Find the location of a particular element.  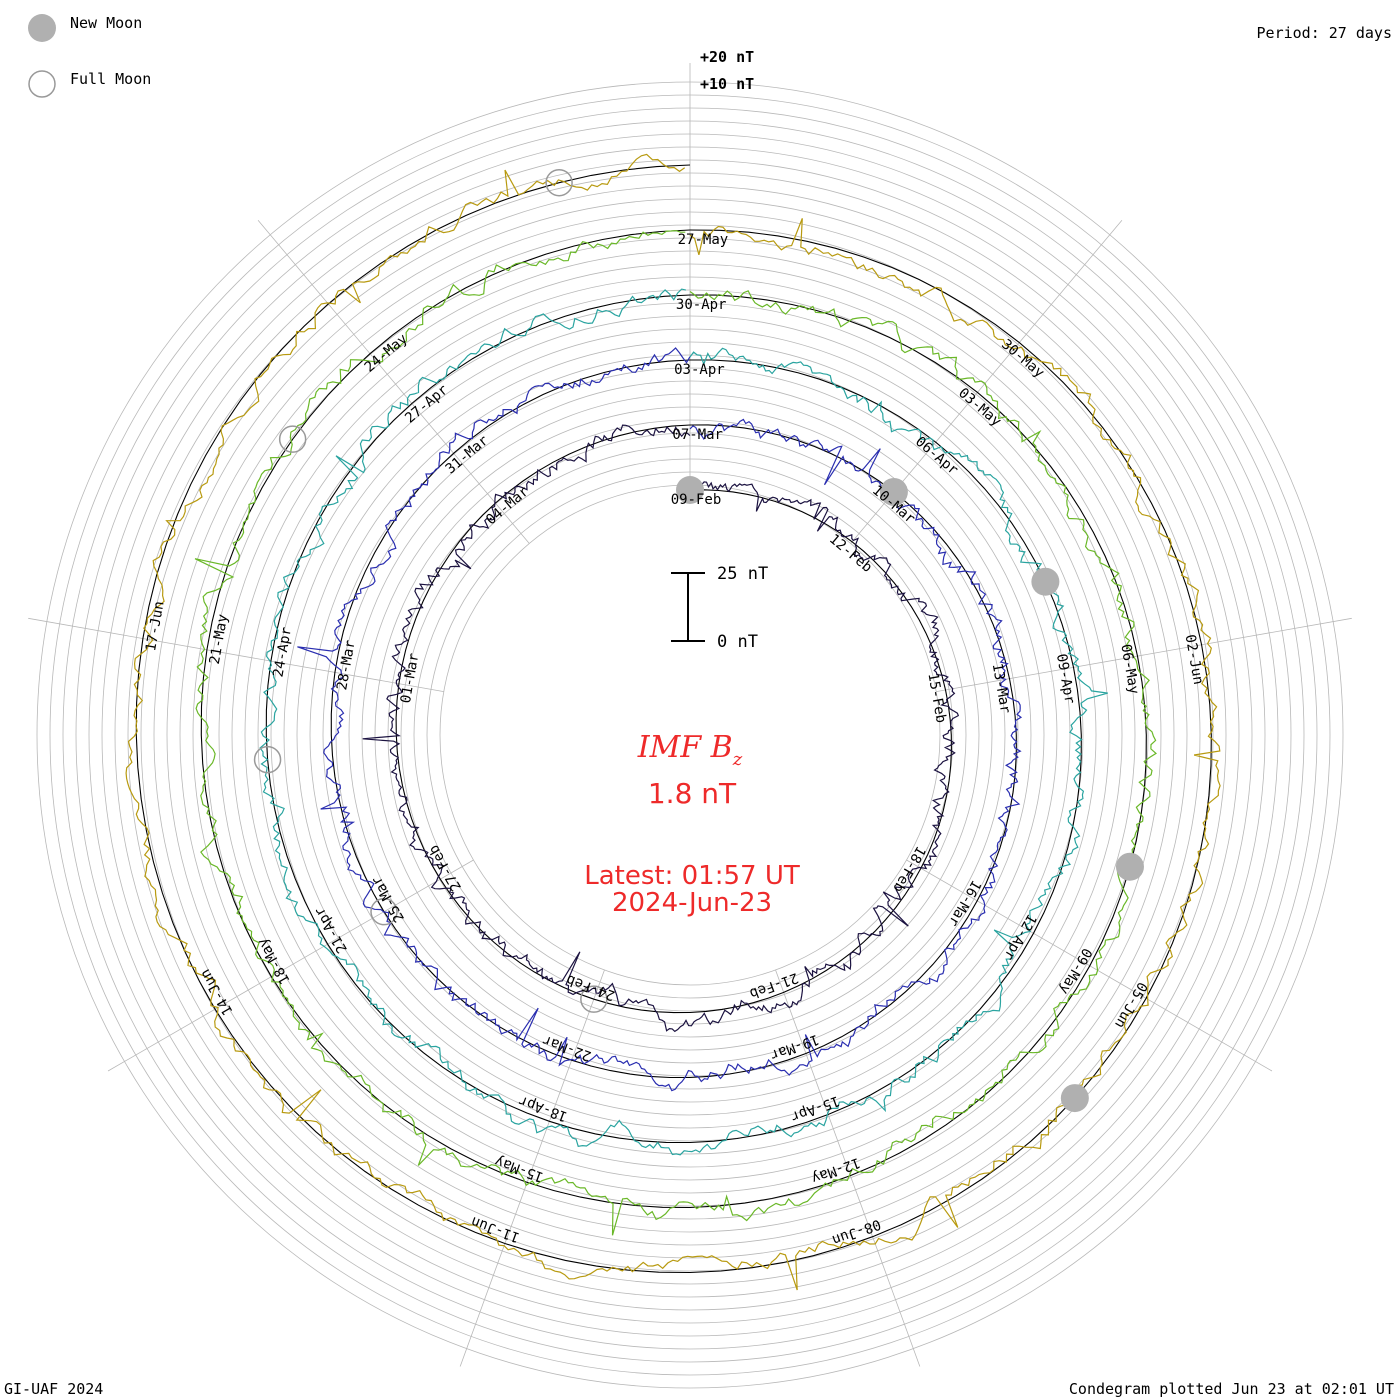

date-tick-label: 12-May is located at coordinates (835, 1170).